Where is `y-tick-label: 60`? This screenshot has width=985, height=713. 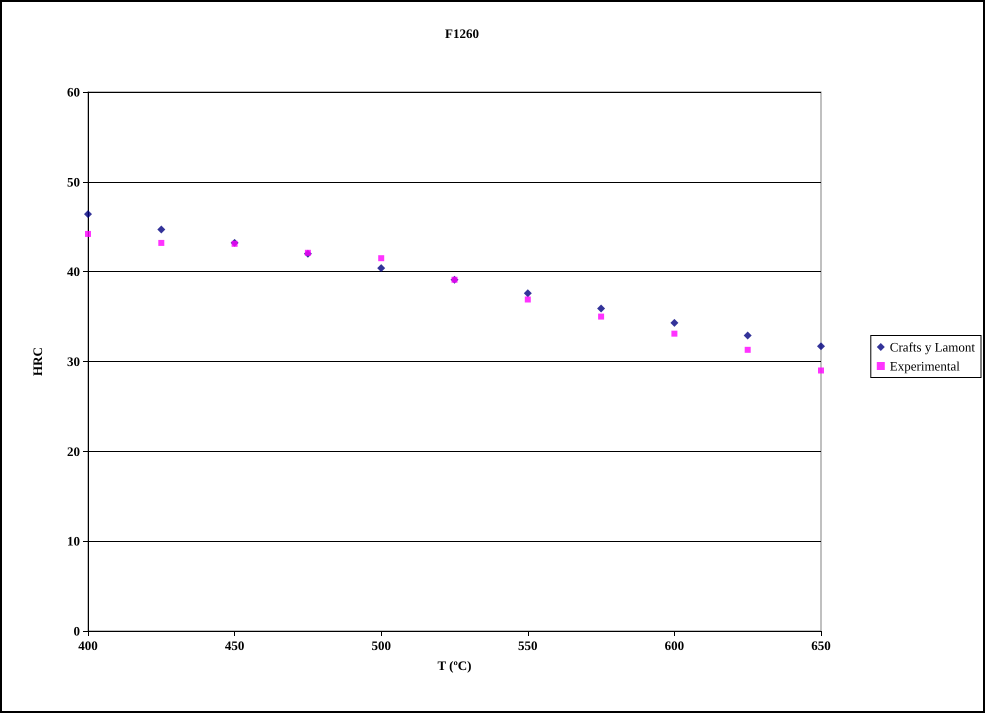
y-tick-label: 60 is located at coordinates (73, 92).